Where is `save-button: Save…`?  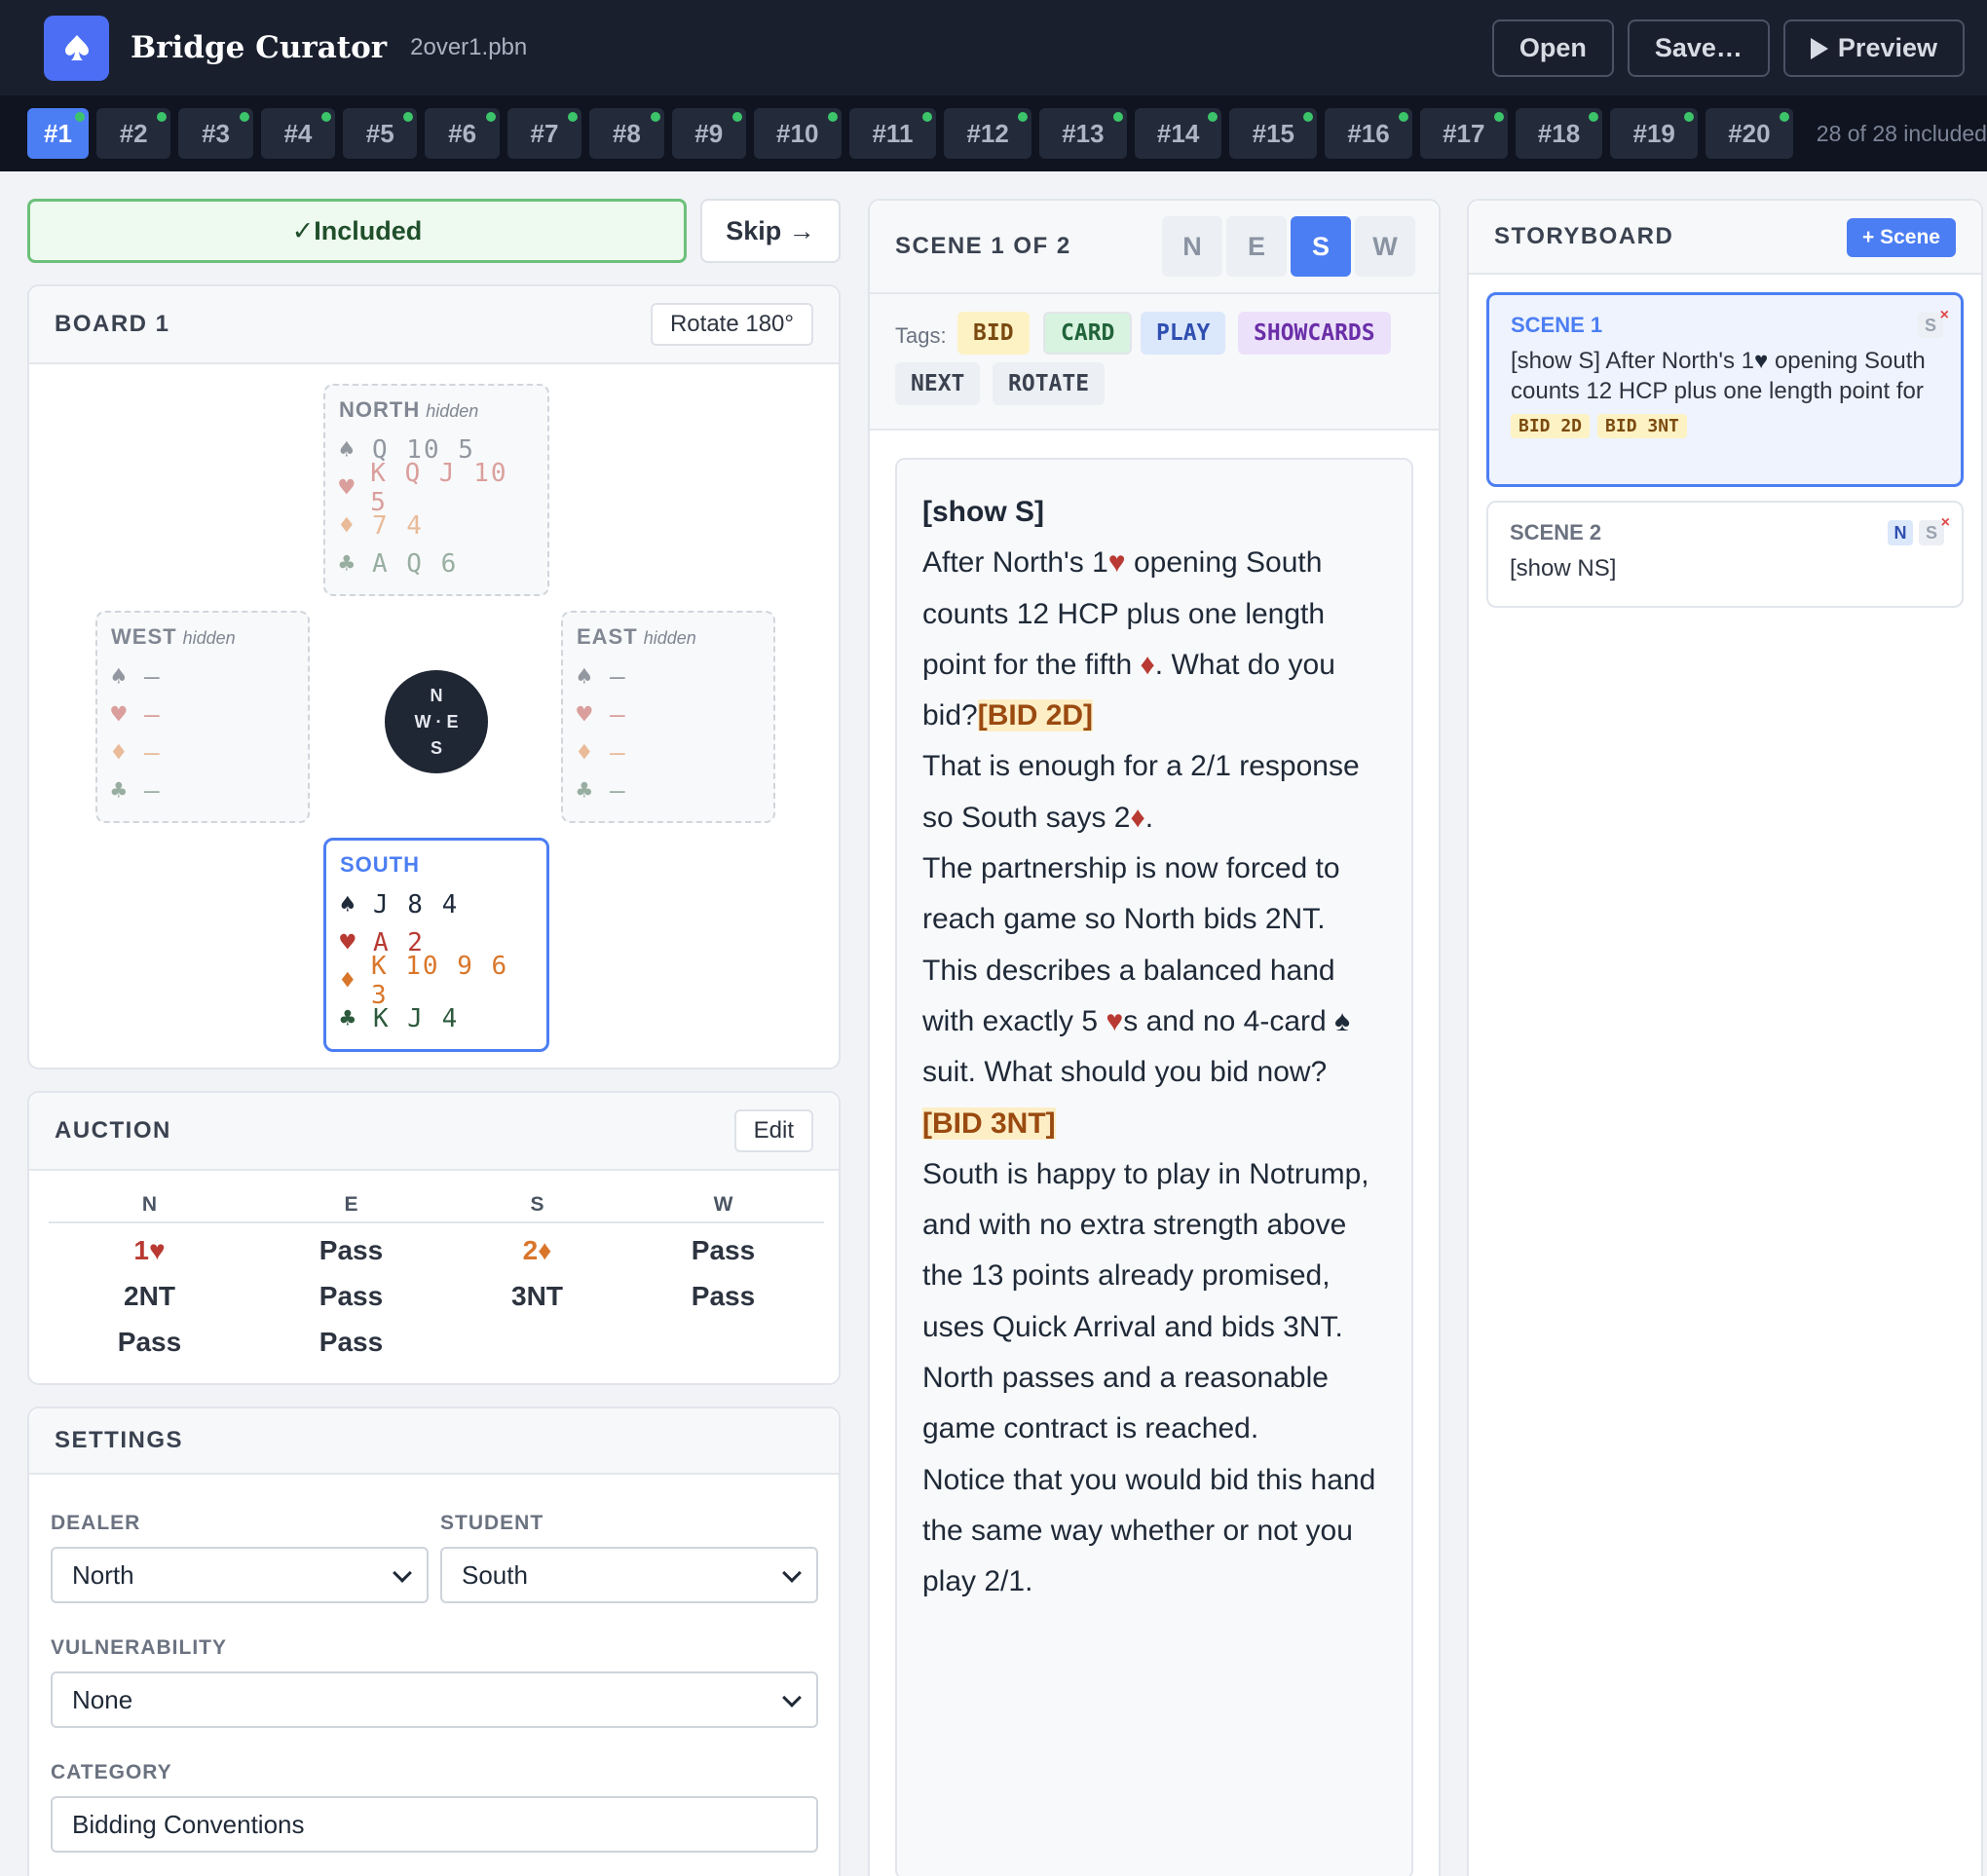
save-button: Save… is located at coordinates (1698, 48).